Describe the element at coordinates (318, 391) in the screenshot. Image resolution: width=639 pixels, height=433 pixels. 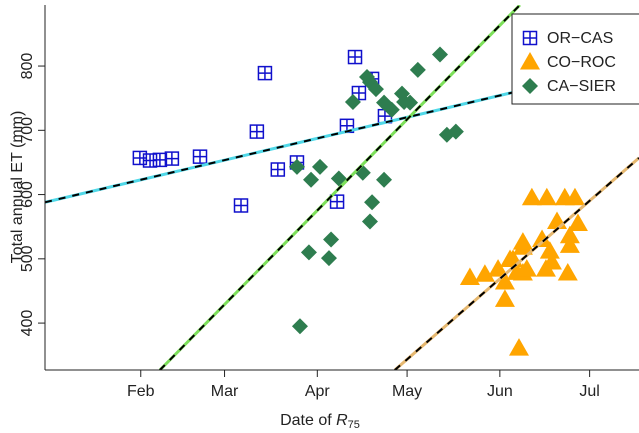
I see `x-tick-label: Apr` at that location.